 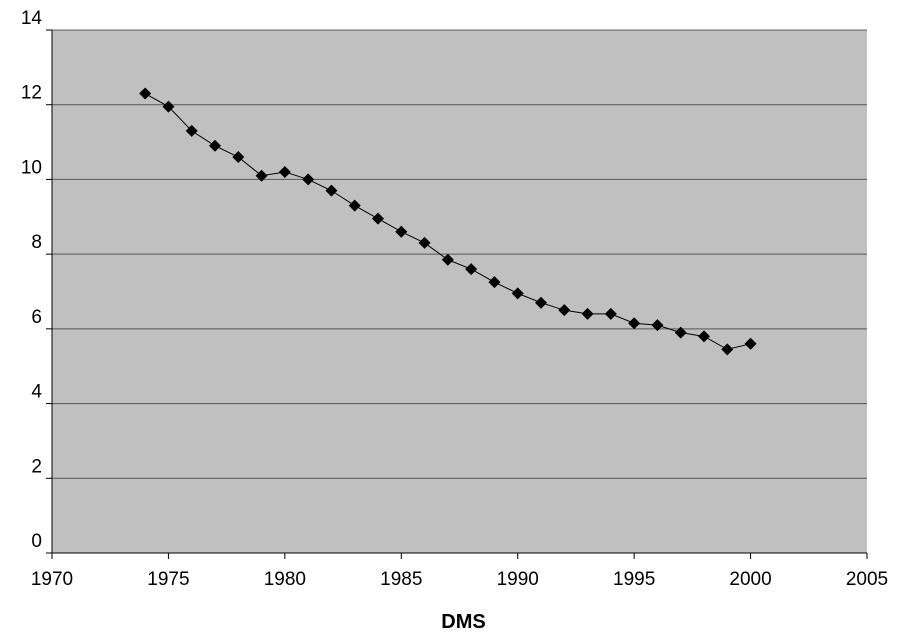 What do you see at coordinates (31, 167) in the screenshot?
I see `y-tick-label: 10` at bounding box center [31, 167].